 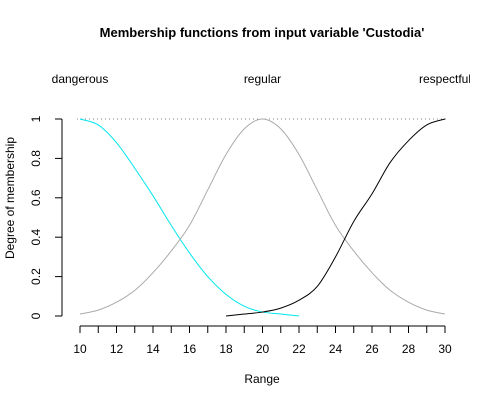 I want to click on mf-label-dangerous: dangerous, so click(x=80, y=79).